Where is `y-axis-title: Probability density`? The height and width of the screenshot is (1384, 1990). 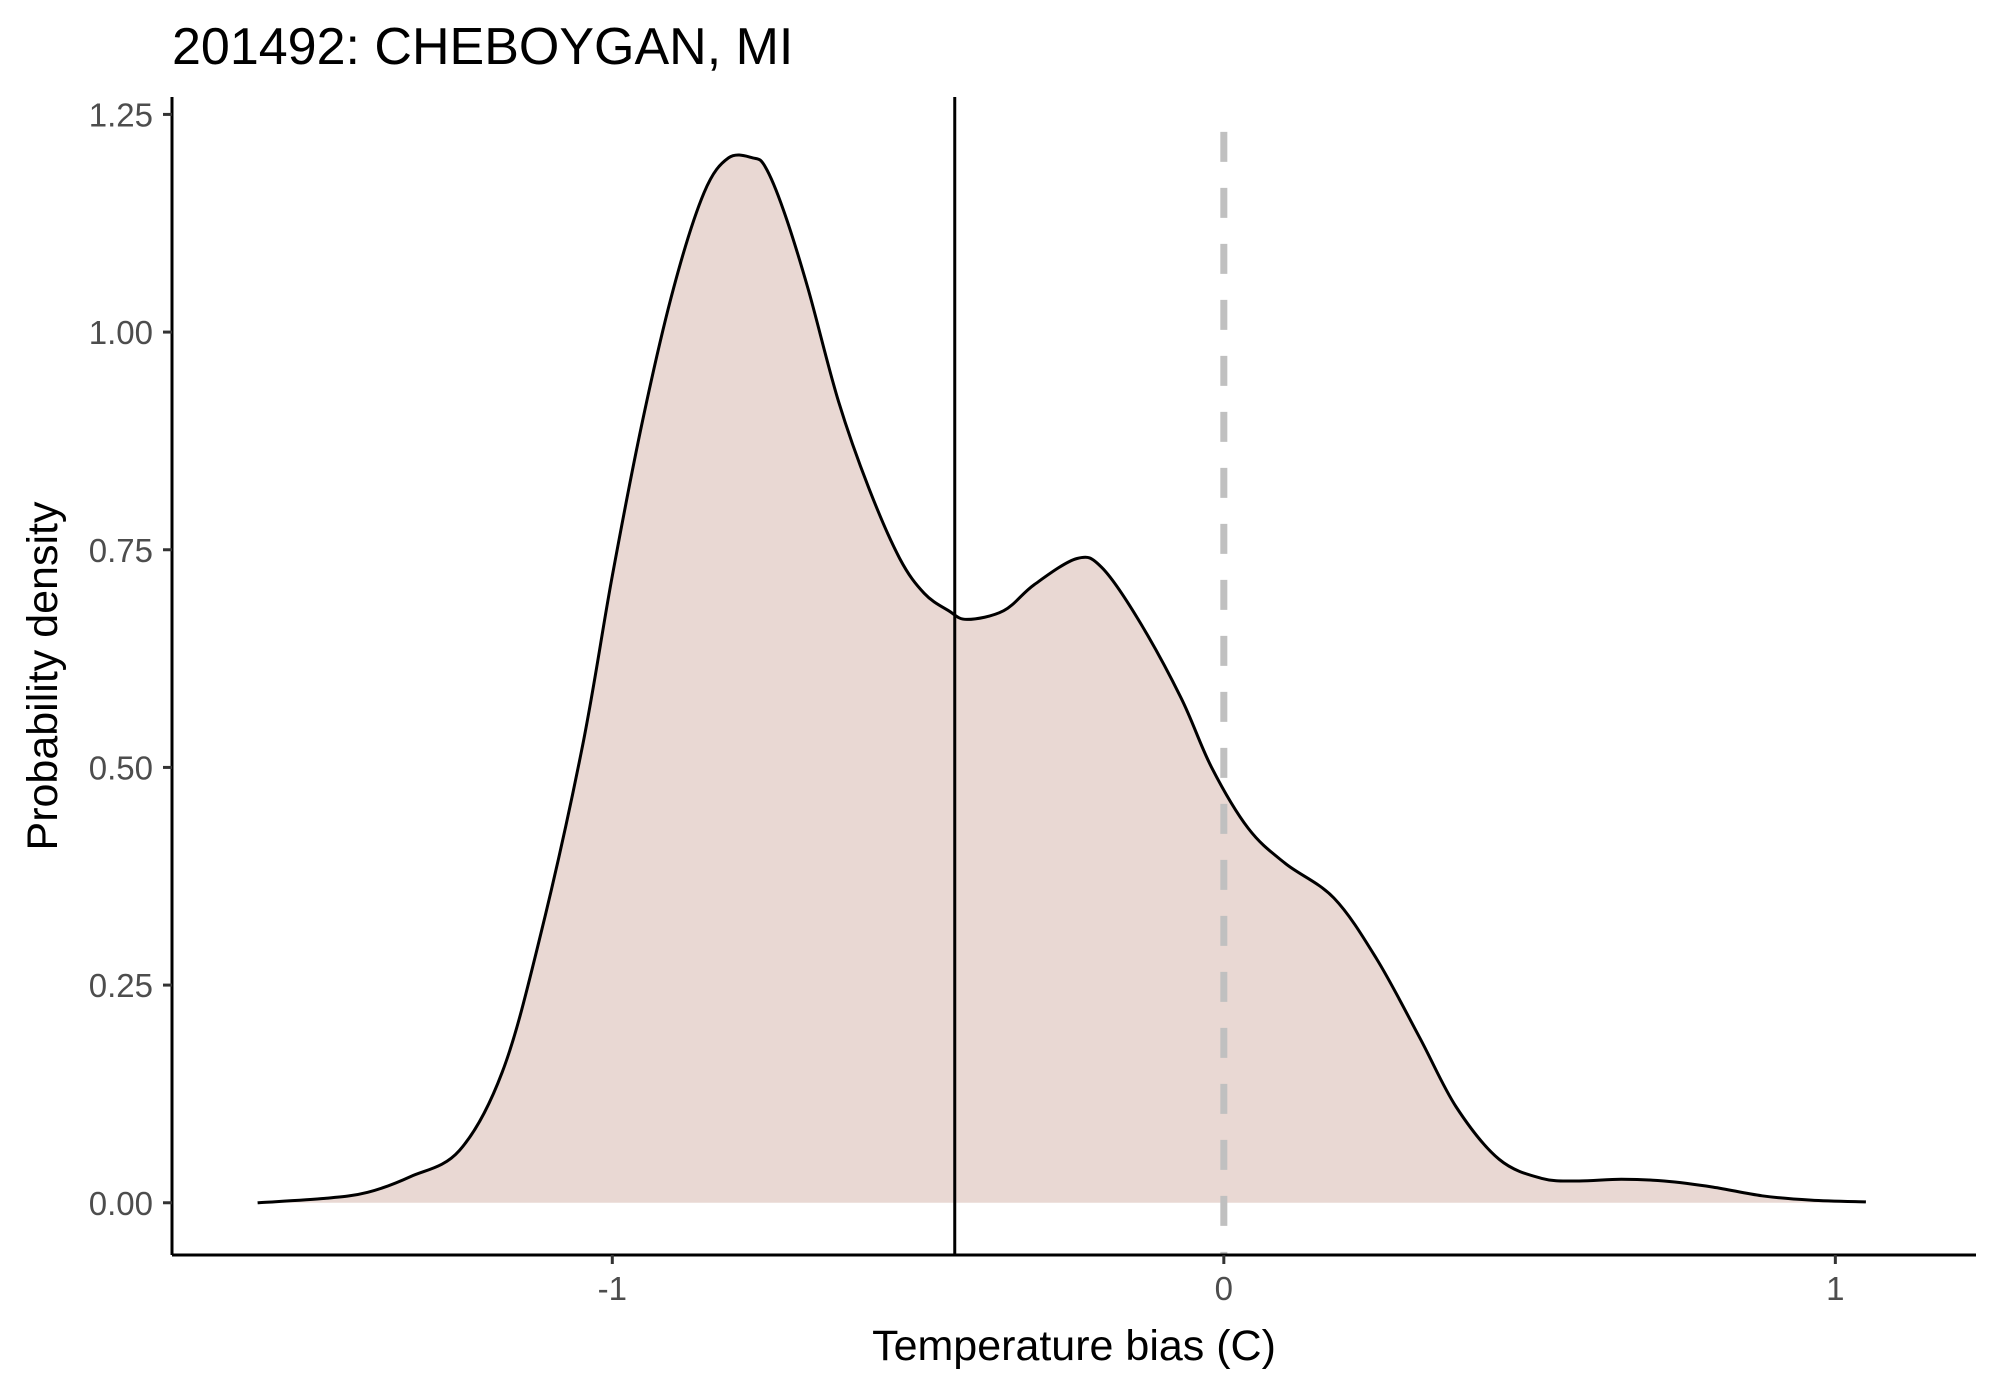 y-axis-title: Probability density is located at coordinates (43, 675).